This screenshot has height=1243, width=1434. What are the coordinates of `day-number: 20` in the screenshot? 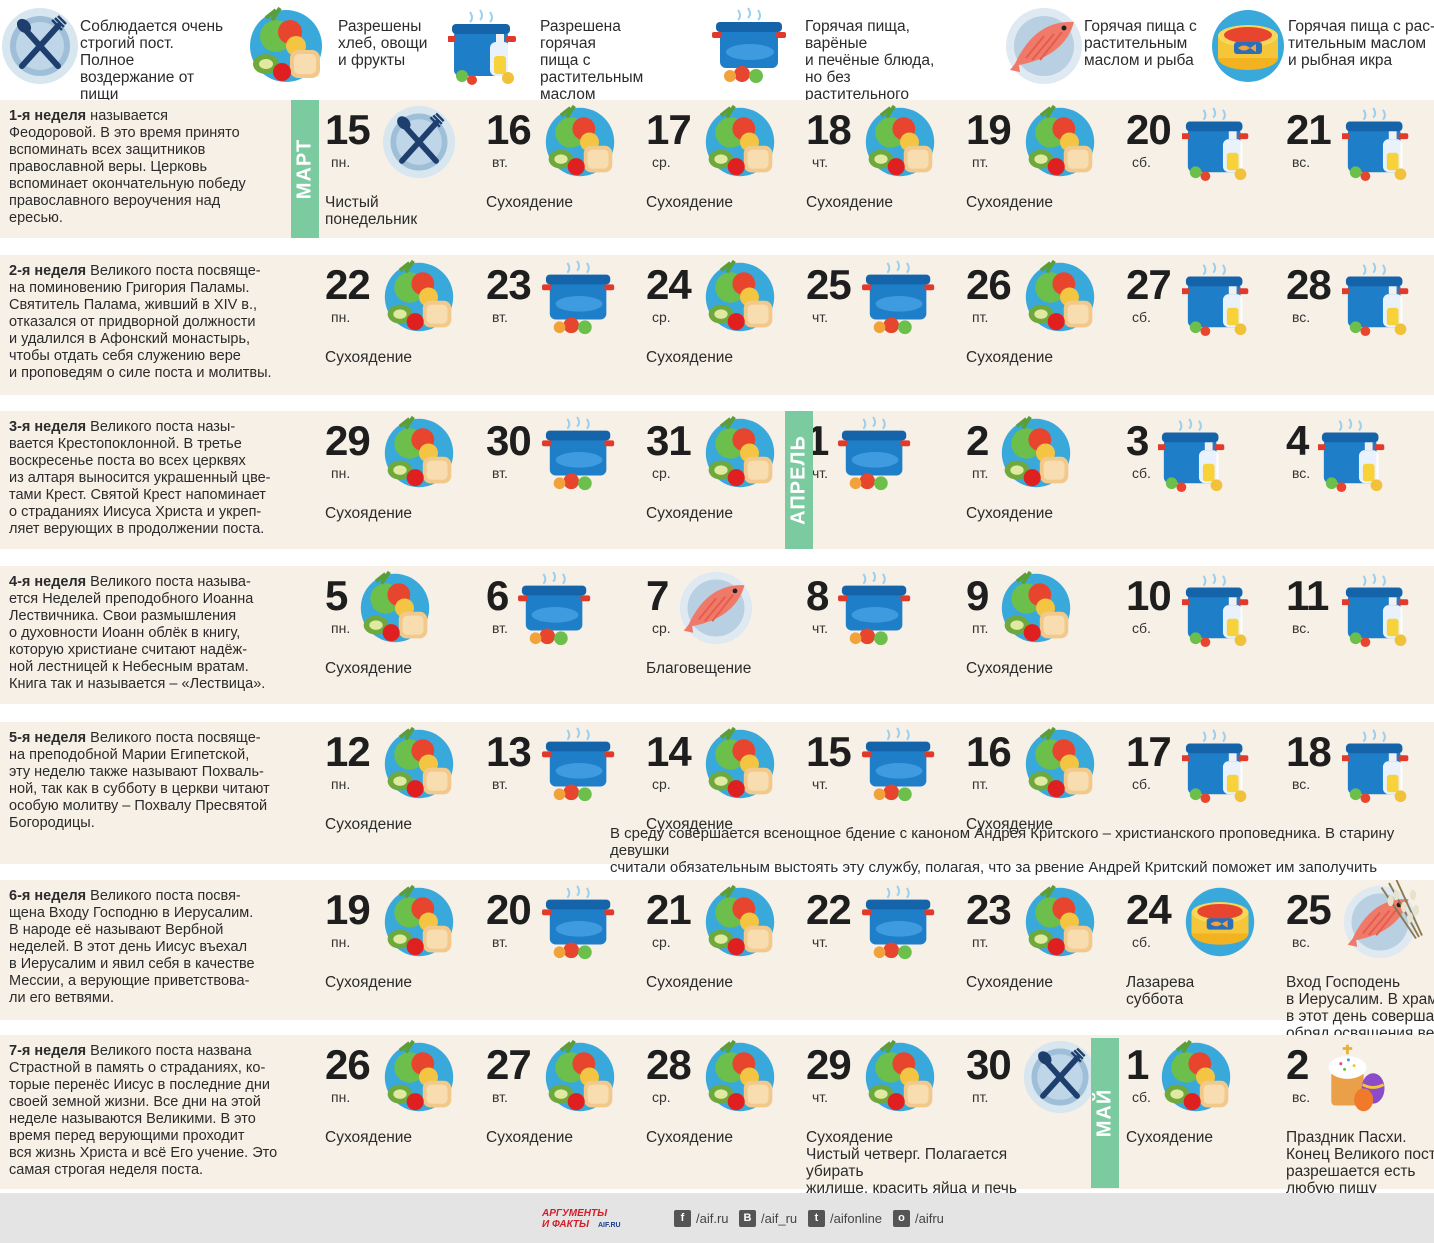 It's located at (1149, 129).